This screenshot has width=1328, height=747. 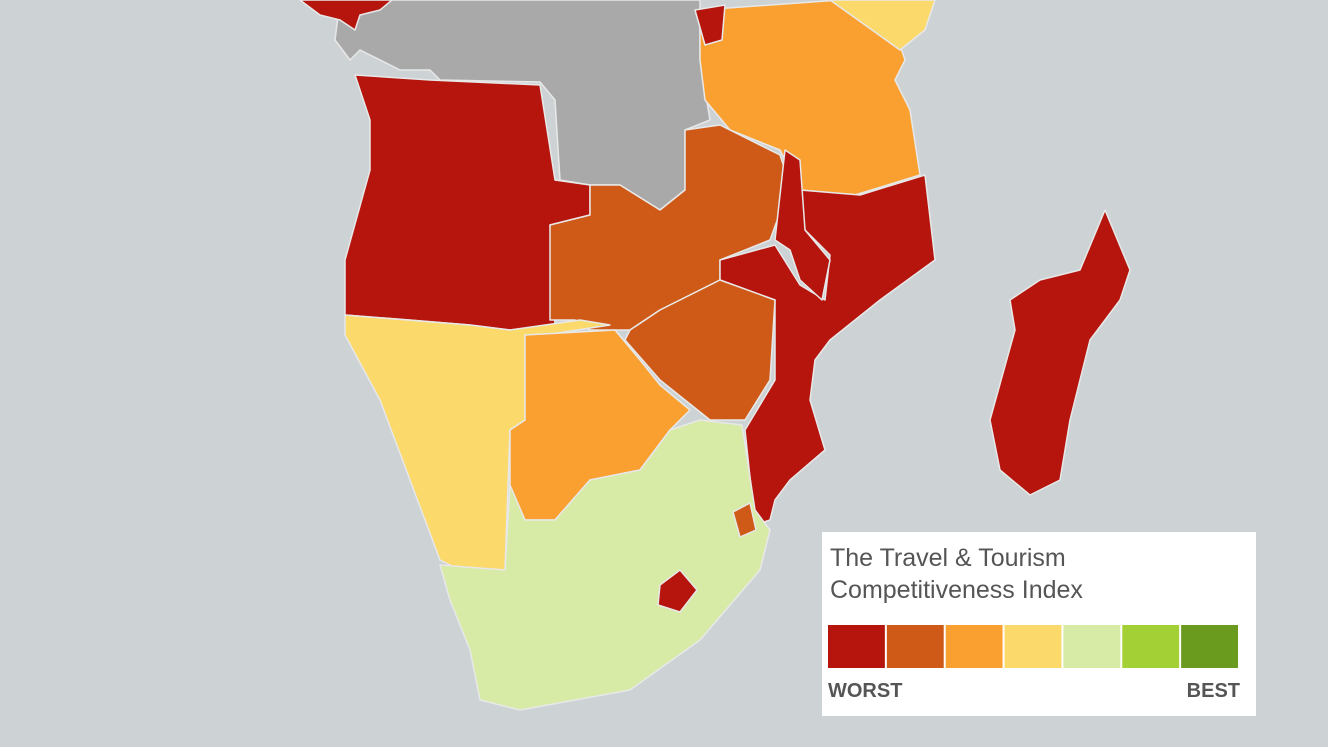 I want to click on legend-title: Competitiveness Index, so click(x=956, y=590).